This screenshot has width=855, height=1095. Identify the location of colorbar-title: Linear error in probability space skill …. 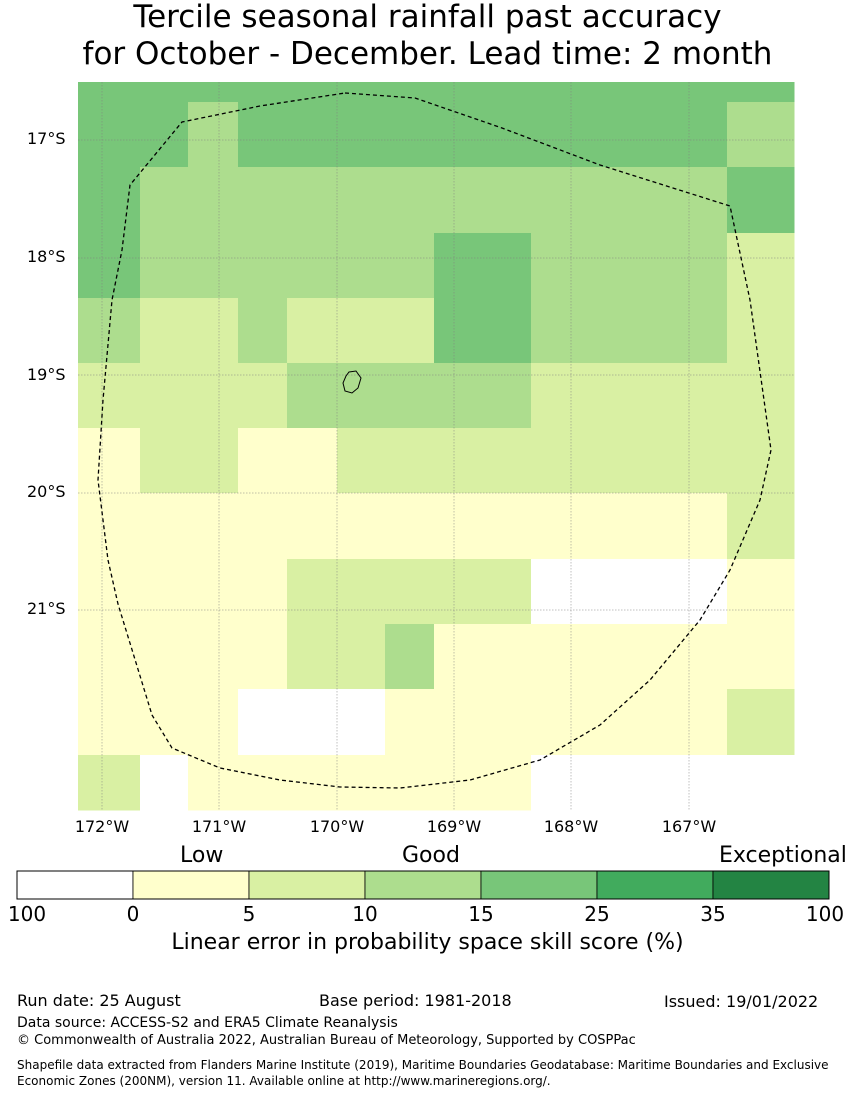
(427, 942).